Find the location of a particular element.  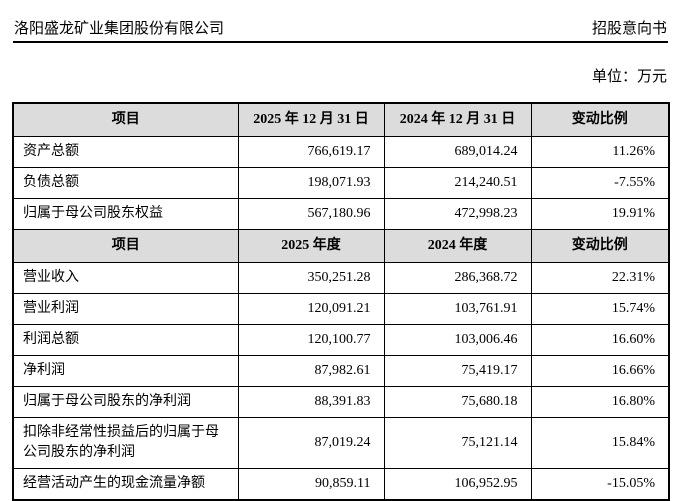

income-header-change: 变动比例 is located at coordinates (600, 246).